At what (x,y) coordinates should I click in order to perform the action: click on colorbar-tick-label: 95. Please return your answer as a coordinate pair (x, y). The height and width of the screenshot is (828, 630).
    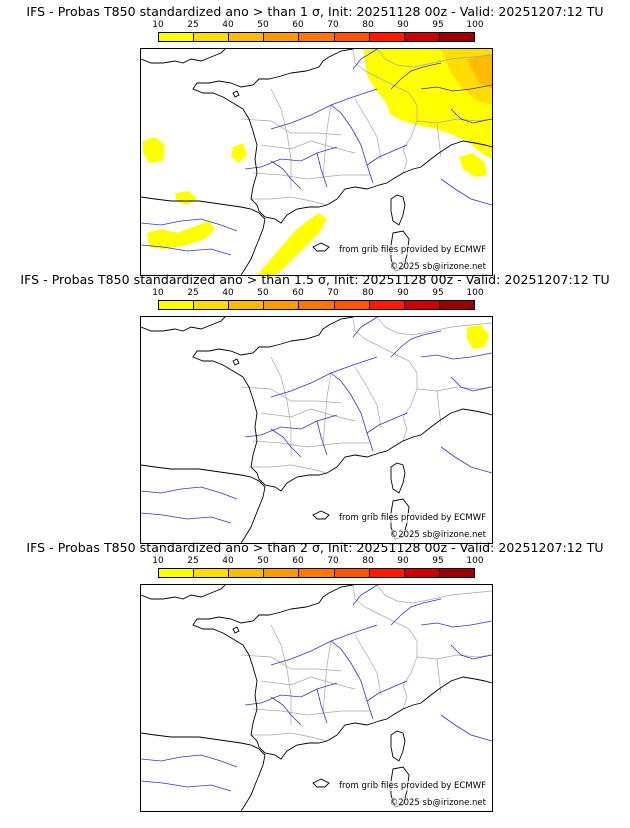
    Looking at the image, I should click on (438, 25).